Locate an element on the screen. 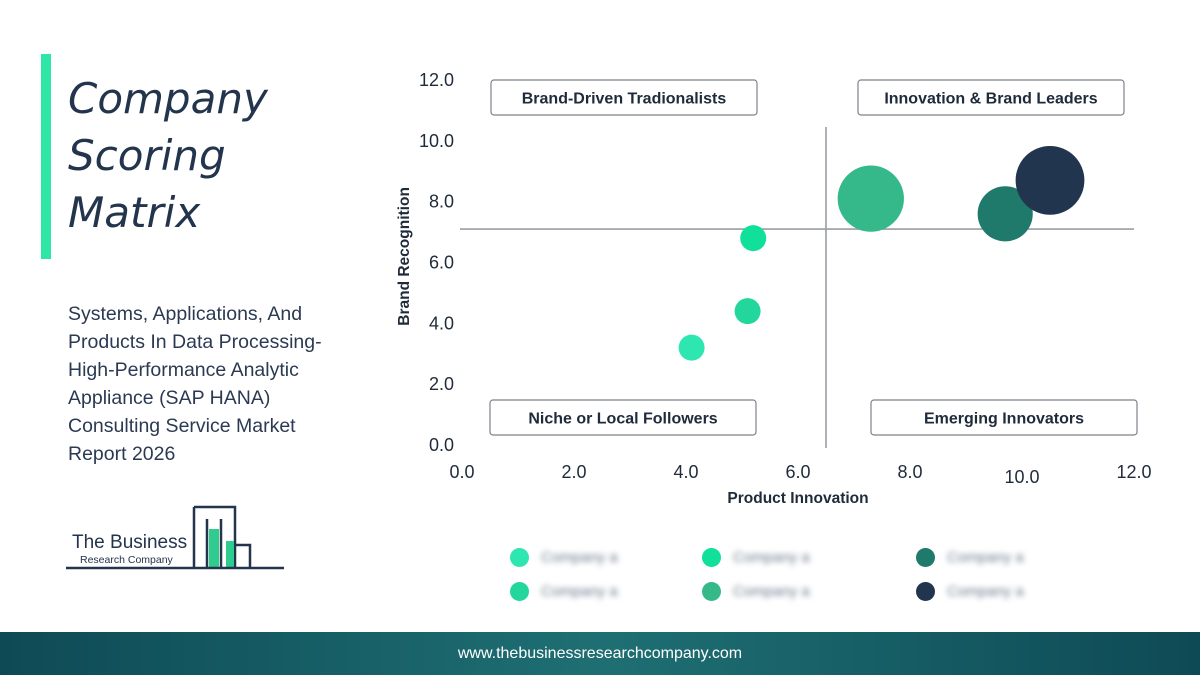  quadrant-label-bottom-left-box is located at coordinates (623, 417).